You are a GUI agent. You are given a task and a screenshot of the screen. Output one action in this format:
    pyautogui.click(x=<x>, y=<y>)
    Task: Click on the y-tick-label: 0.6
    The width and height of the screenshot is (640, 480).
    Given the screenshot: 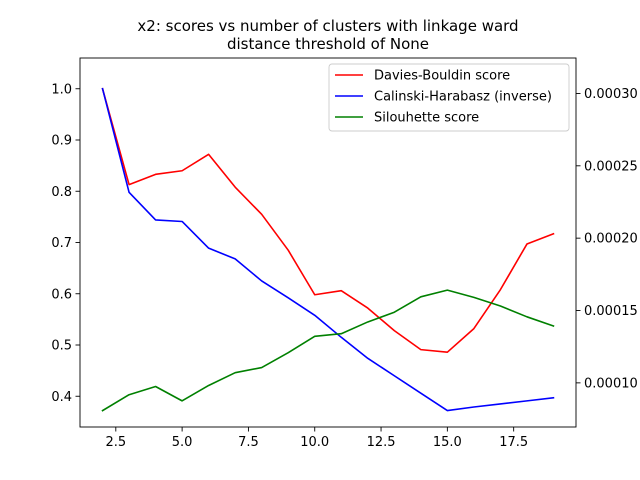 What is the action you would take?
    pyautogui.click(x=61, y=294)
    